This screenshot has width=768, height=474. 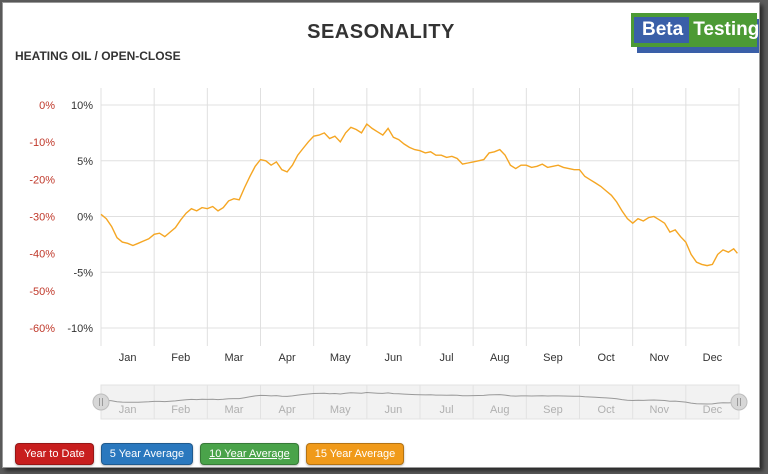 What do you see at coordinates (83, 273) in the screenshot?
I see `right-axis-tick-label: -5%` at bounding box center [83, 273].